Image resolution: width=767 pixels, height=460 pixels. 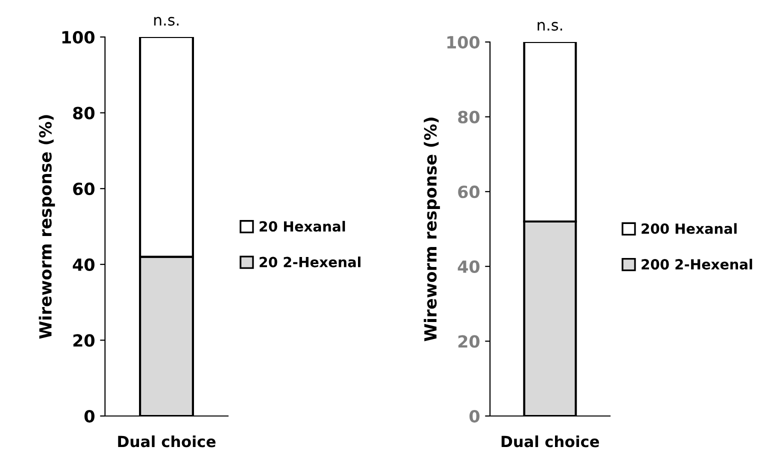 What do you see at coordinates (310, 262) in the screenshot?
I see `legend-label: 20 2-Hexenal` at bounding box center [310, 262].